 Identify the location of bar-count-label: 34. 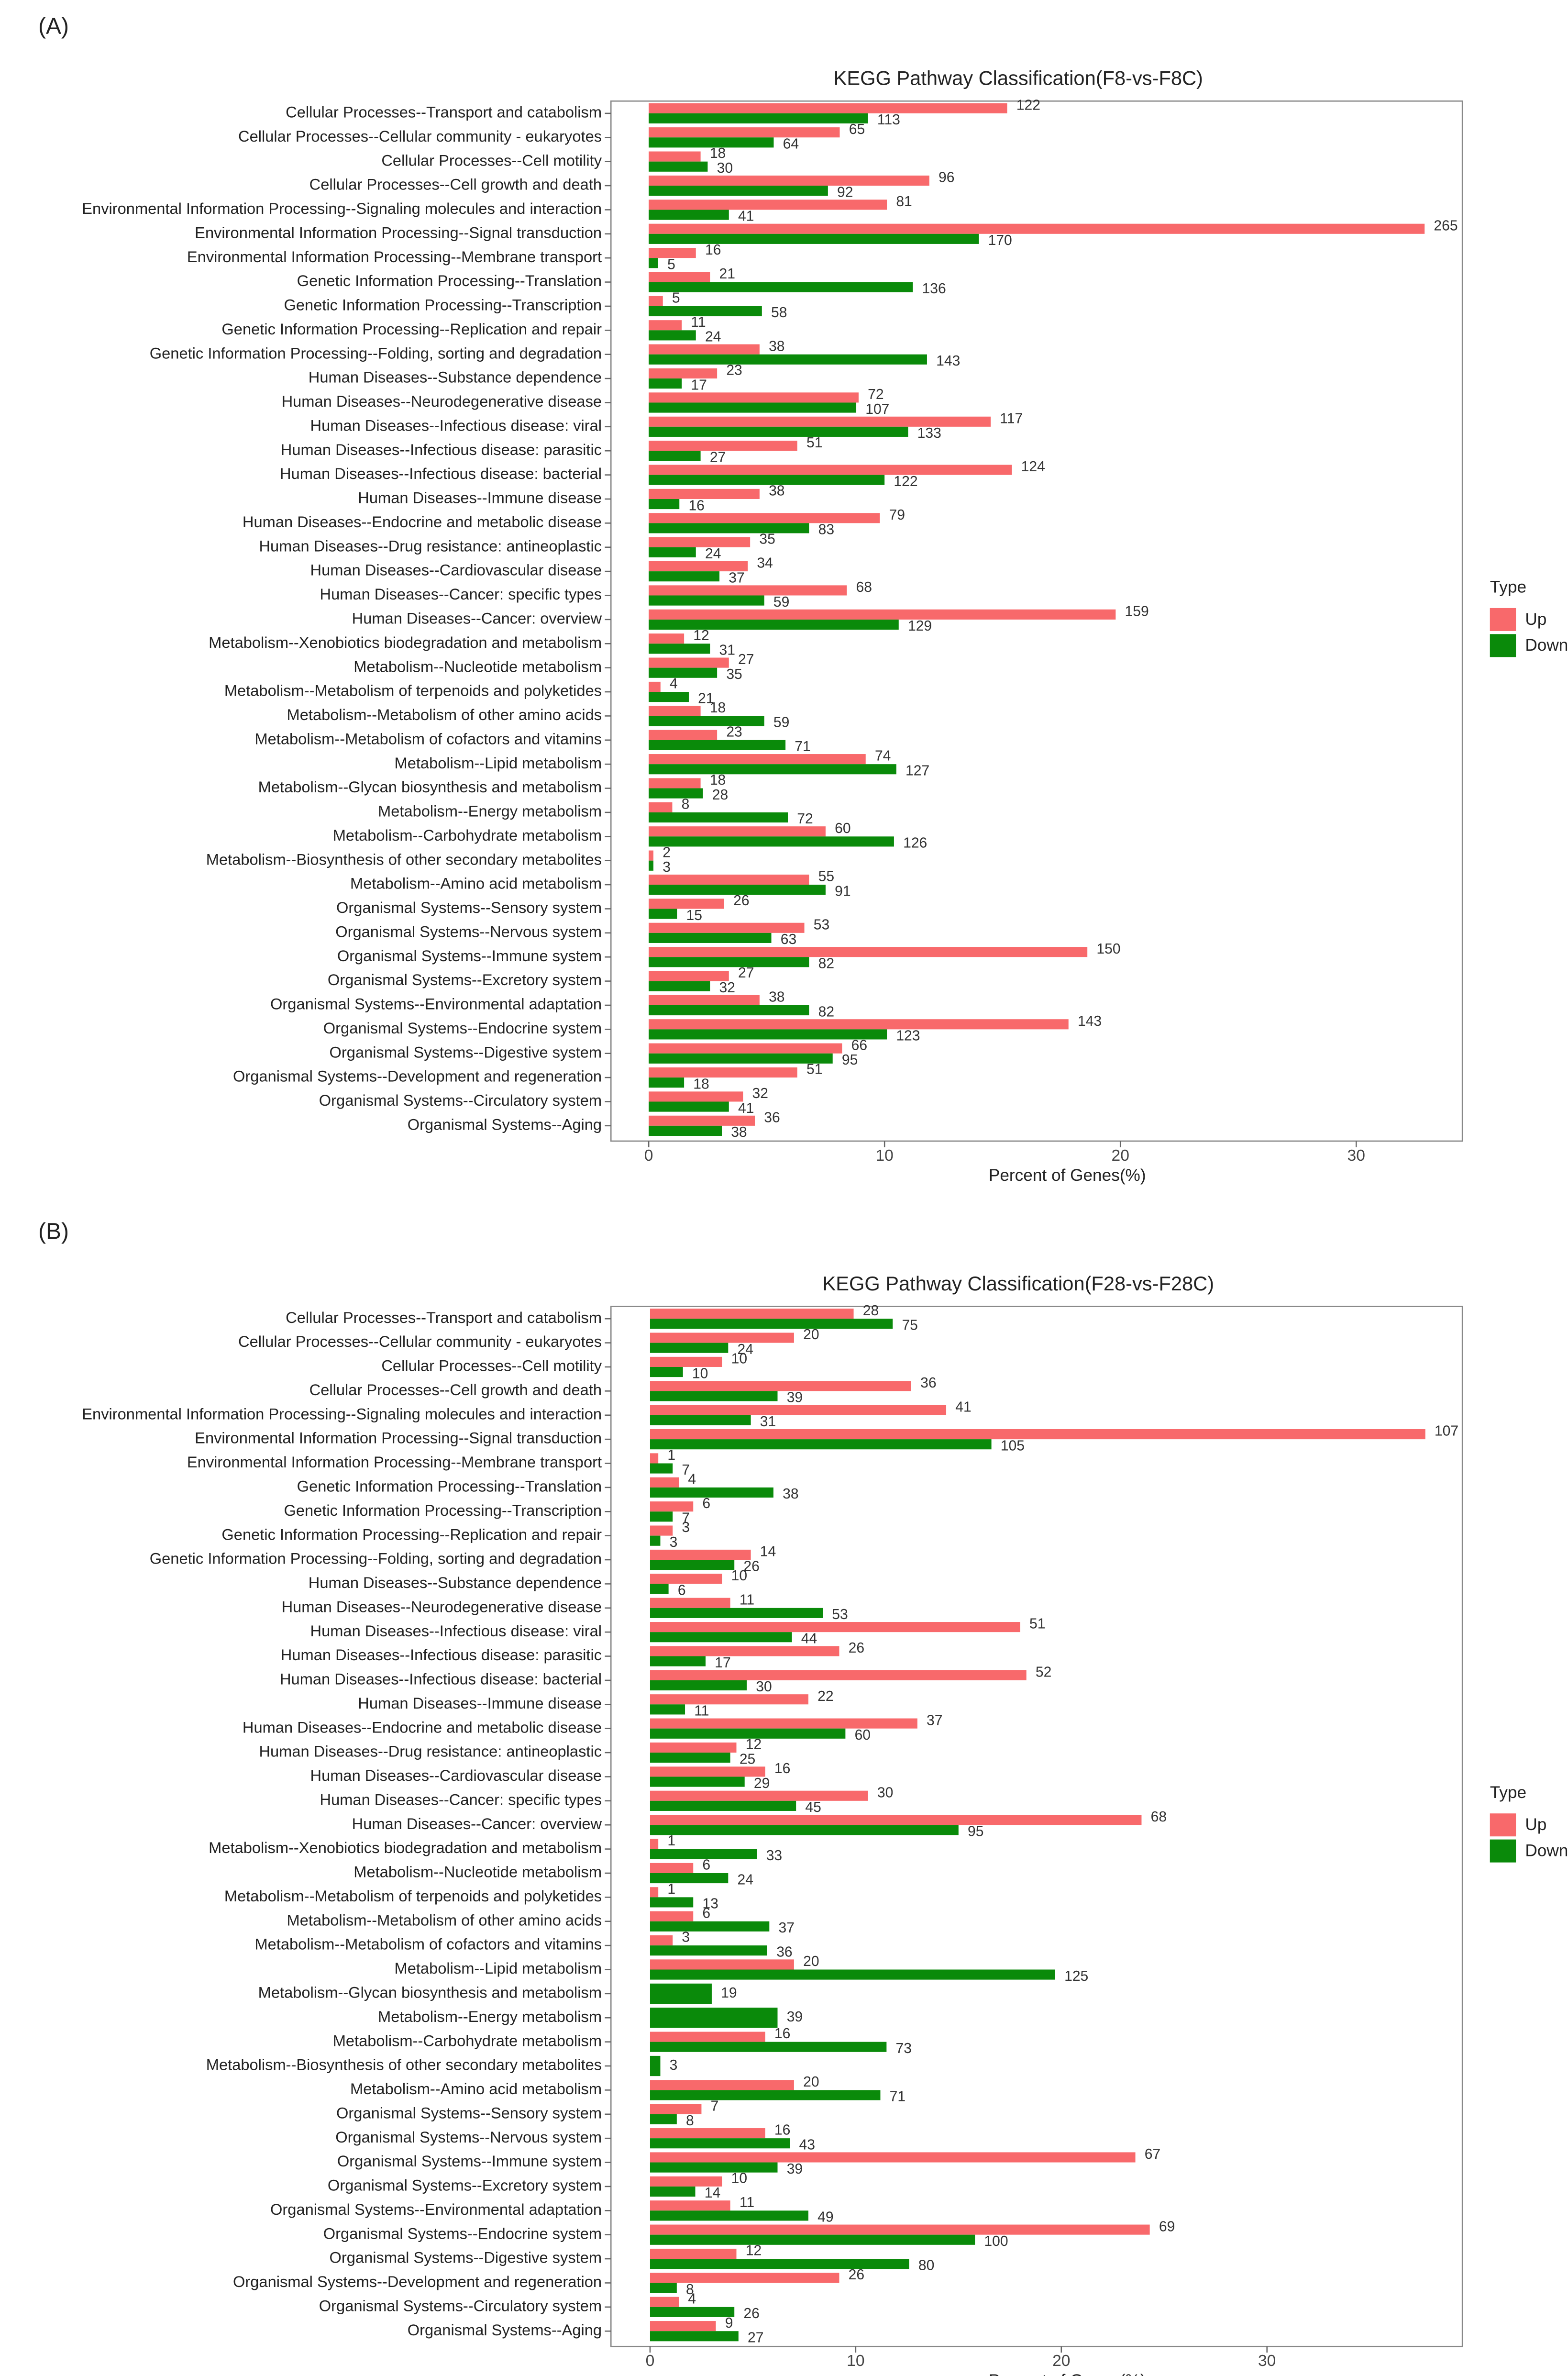
(765, 563).